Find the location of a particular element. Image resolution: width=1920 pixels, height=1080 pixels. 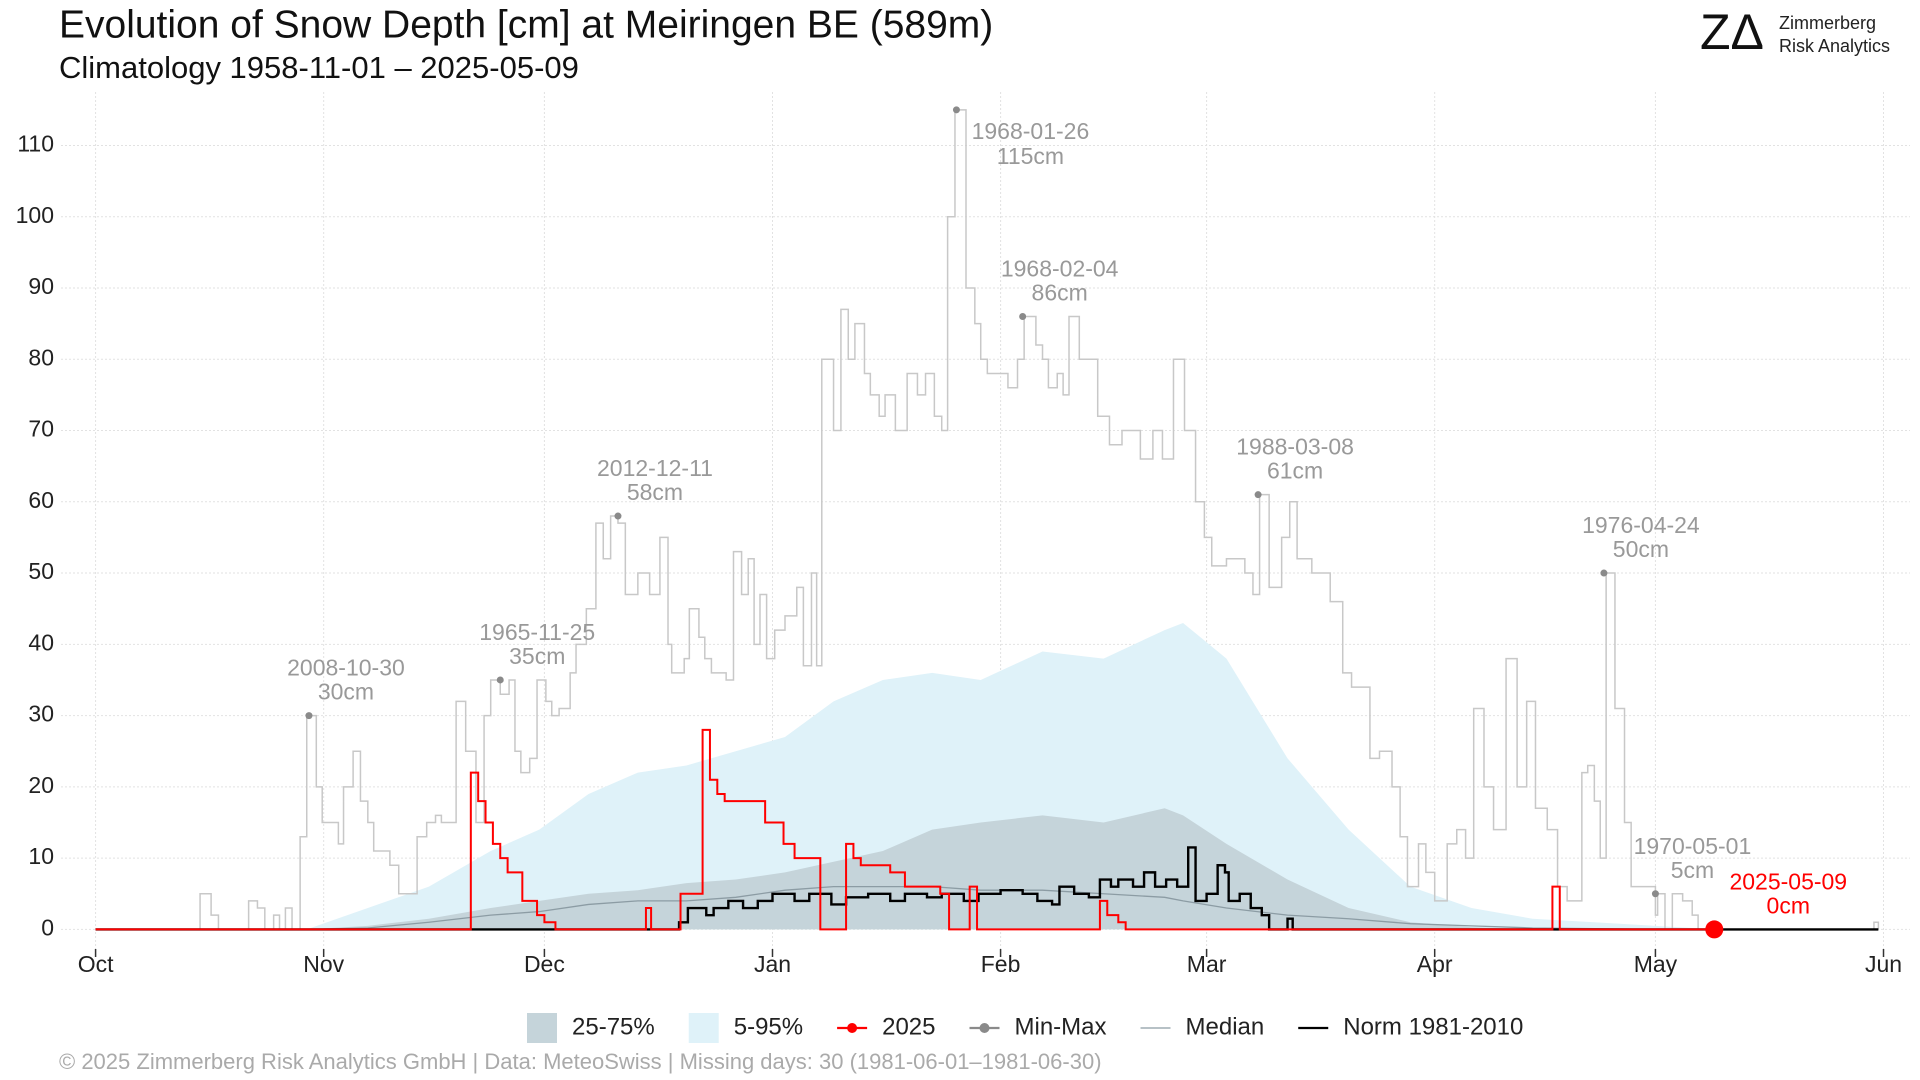

annotation-label: 58cm is located at coordinates (655, 492).